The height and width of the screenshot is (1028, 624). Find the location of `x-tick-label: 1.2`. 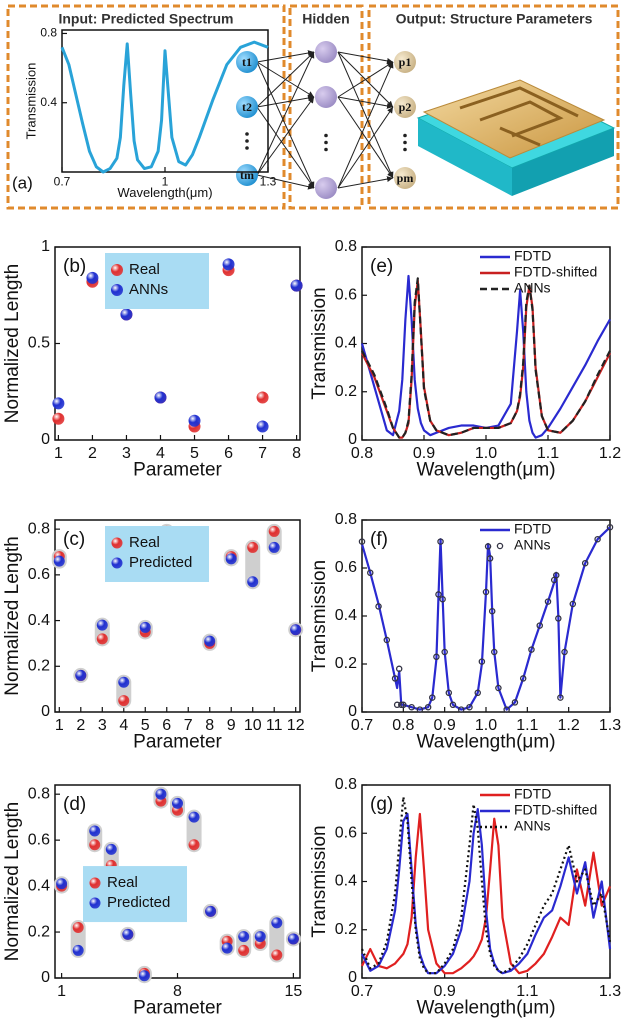

x-tick-label: 1.2 is located at coordinates (569, 725).